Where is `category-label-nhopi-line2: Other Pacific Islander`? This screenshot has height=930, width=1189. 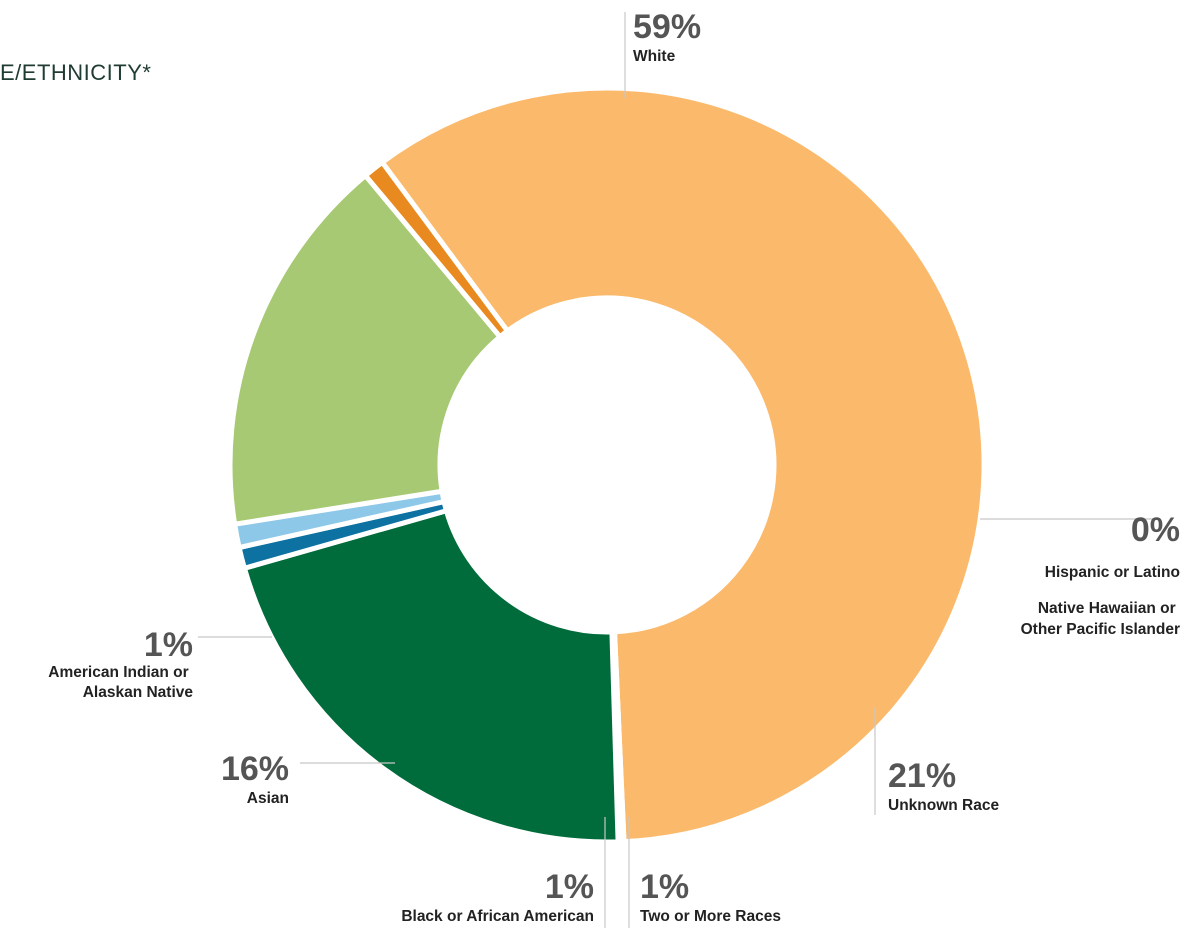
category-label-nhopi-line2: Other Pacific Islander is located at coordinates (1100, 629).